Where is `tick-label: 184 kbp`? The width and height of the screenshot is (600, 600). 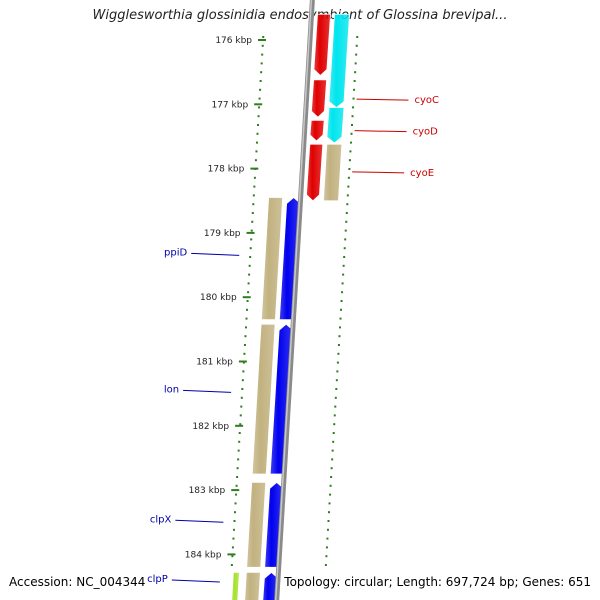
tick-label: 184 kbp is located at coordinates (203, 555).